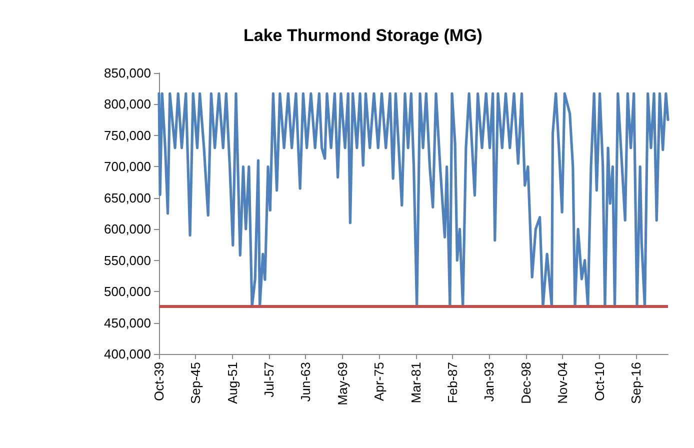  I want to click on x-tick-label: Sep-45, so click(196, 383).